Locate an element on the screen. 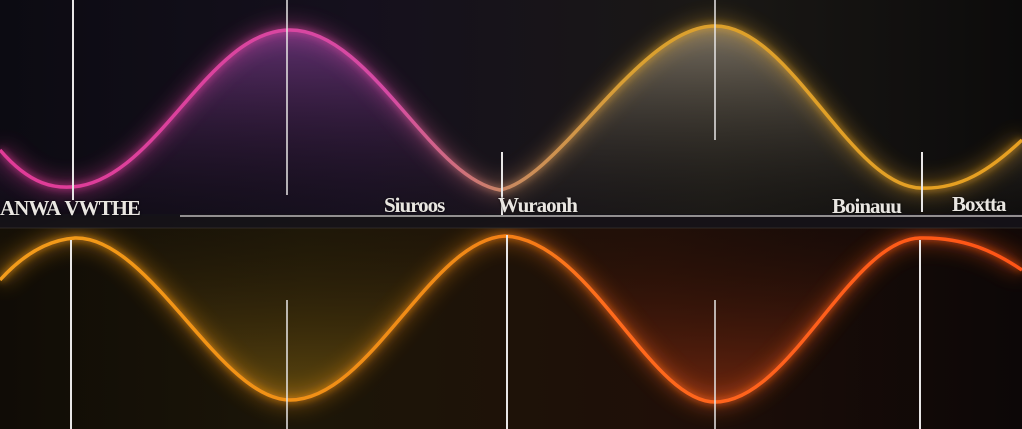  wave-label-center-first: Siuroos is located at coordinates (414, 205).